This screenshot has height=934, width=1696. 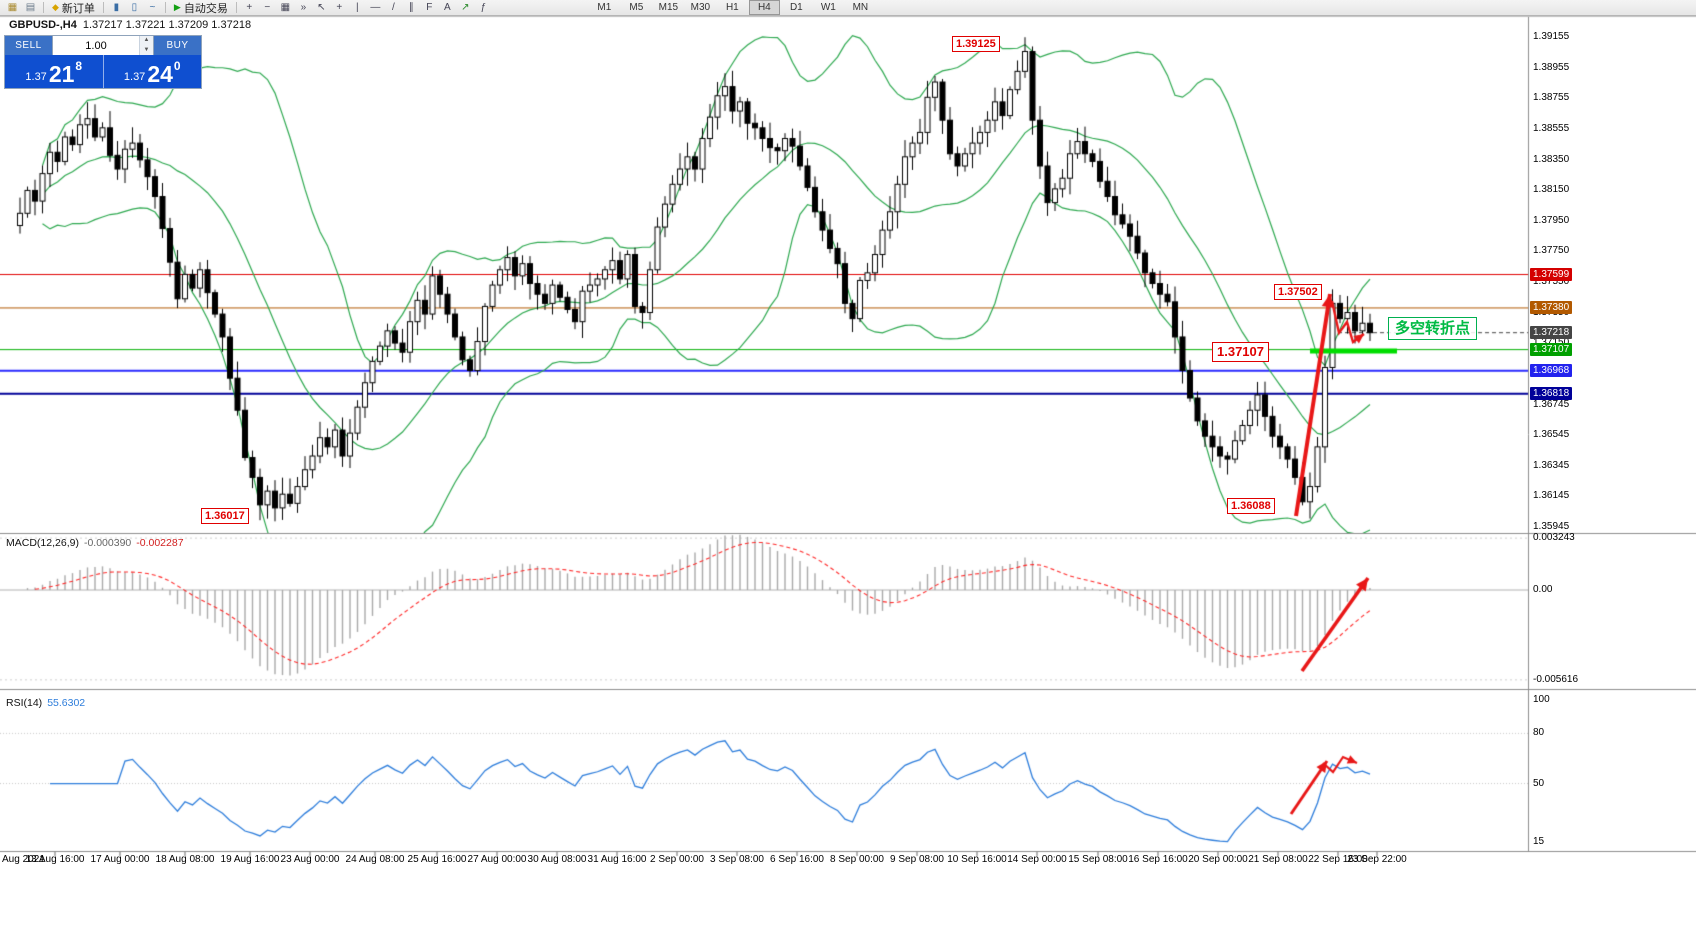 What do you see at coordinates (250, 859) in the screenshot?
I see `time-label: 19 Aug 16:00` at bounding box center [250, 859].